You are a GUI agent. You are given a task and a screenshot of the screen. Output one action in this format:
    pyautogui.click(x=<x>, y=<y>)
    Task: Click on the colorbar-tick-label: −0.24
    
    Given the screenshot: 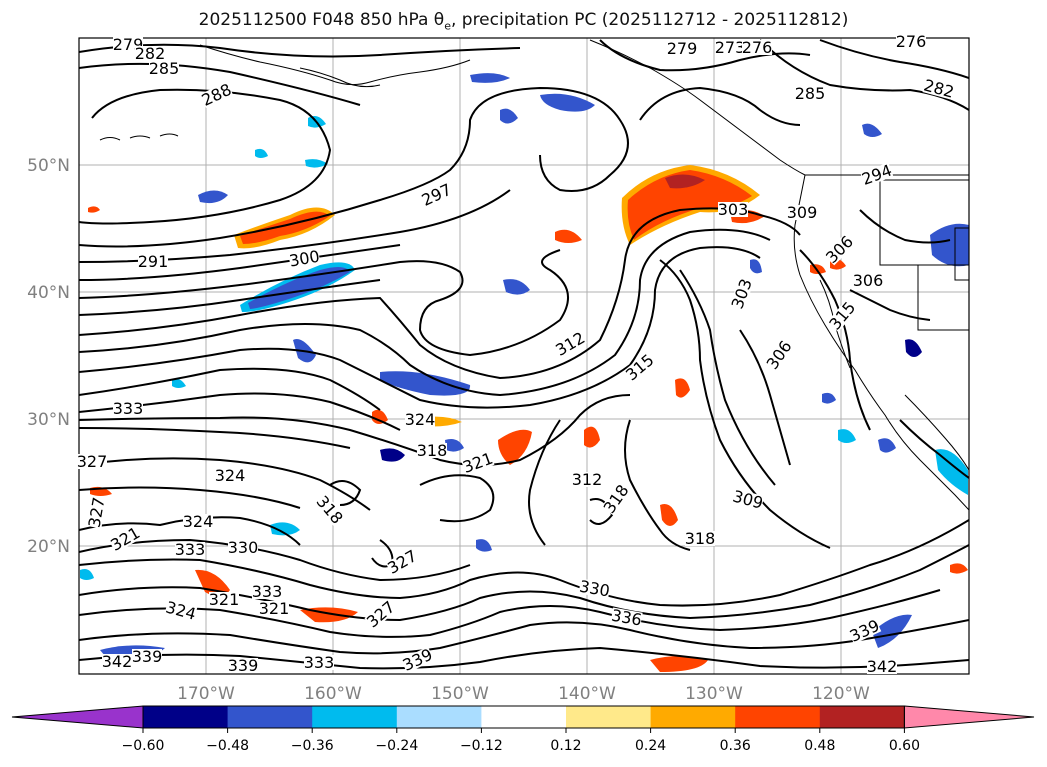 What is the action you would take?
    pyautogui.click(x=396, y=746)
    